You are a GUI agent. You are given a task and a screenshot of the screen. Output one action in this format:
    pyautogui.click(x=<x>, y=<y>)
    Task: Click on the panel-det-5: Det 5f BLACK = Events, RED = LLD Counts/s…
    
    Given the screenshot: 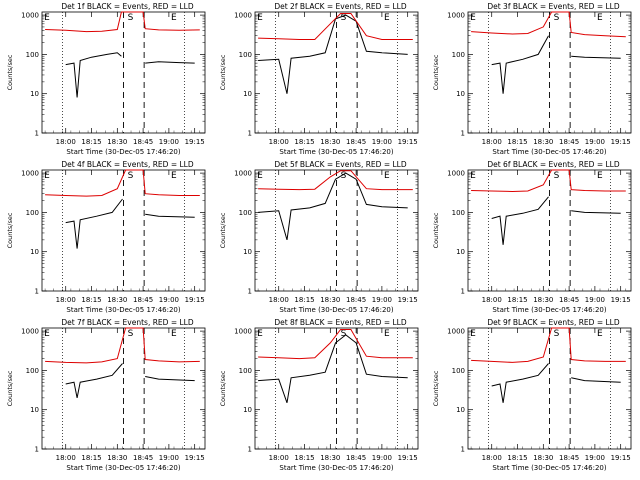 What is the action you would take?
    pyautogui.click(x=319, y=237)
    